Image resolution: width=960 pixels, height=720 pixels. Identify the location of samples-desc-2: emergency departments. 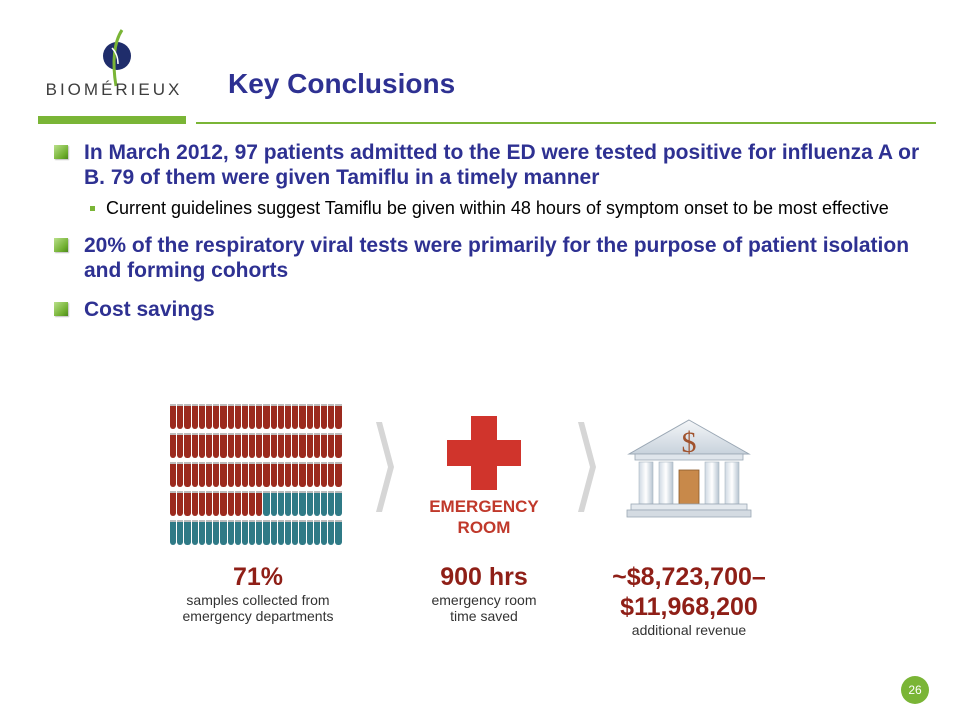
(258, 616).